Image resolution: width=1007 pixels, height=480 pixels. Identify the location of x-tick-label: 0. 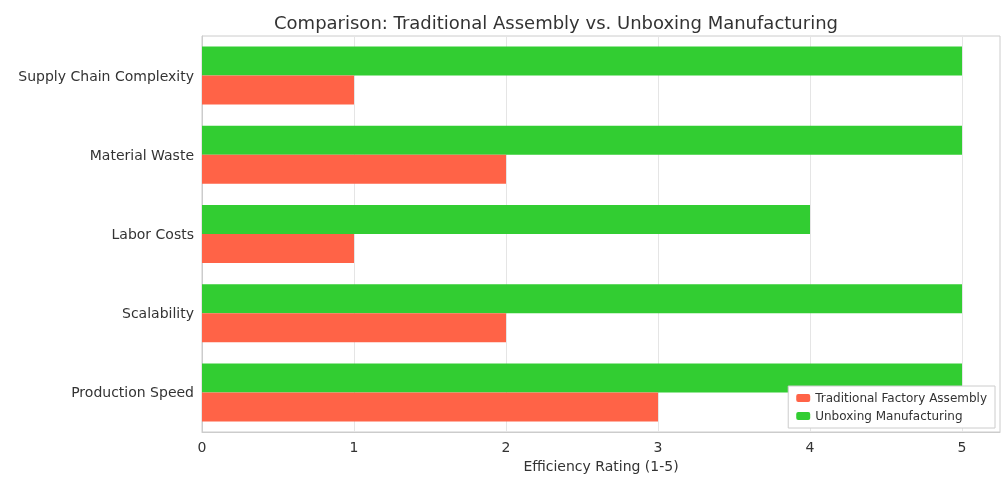
(202, 447).